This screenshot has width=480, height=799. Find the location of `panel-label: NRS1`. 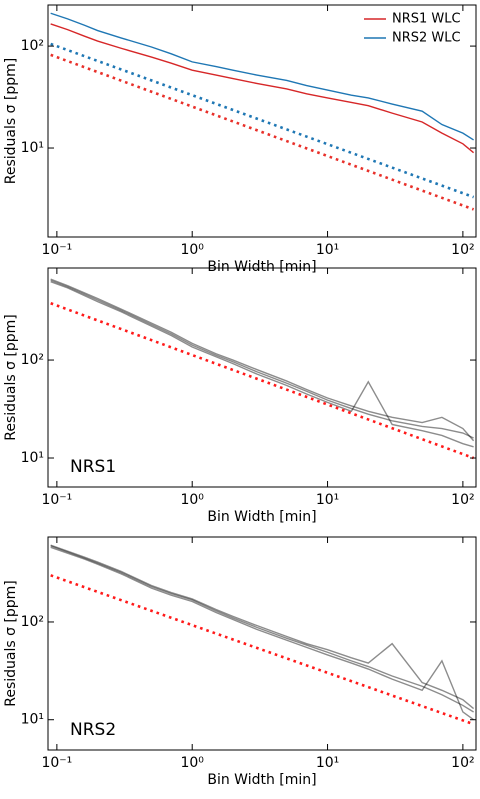

panel-label: NRS1 is located at coordinates (93, 467).